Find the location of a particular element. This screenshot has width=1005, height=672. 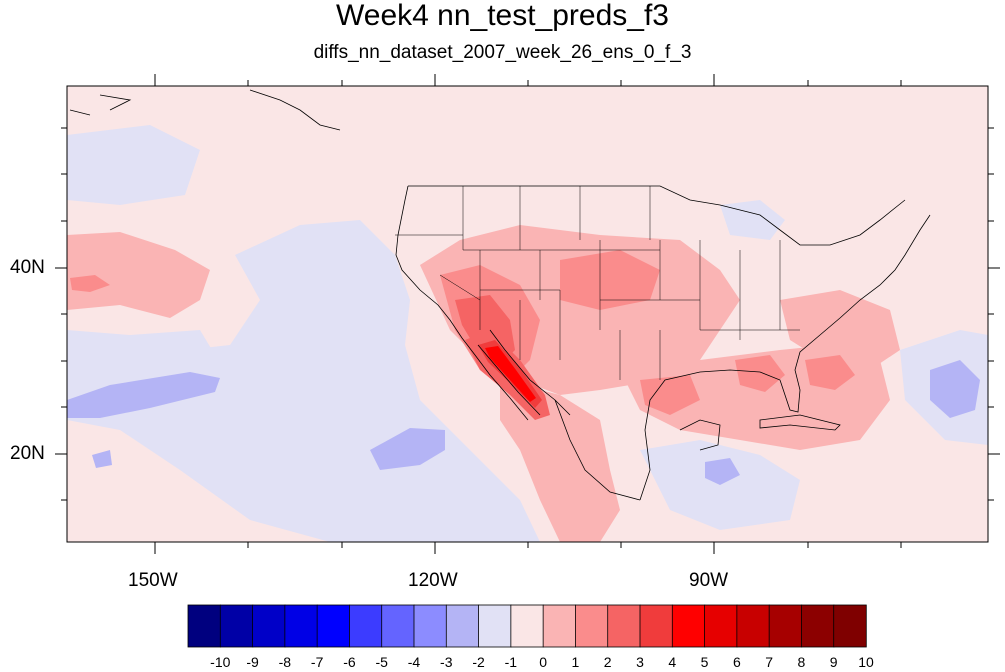

map-title: Week4 nn_test_preds_f3 is located at coordinates (502, 16).